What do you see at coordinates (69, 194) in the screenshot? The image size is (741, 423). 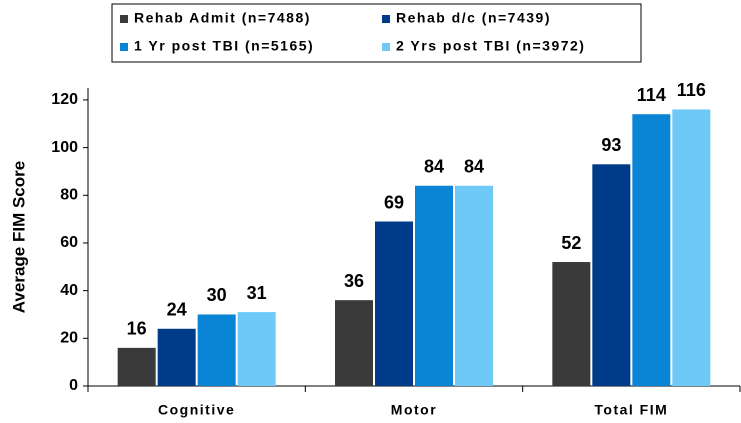 I see `y-tick-label: 80` at bounding box center [69, 194].